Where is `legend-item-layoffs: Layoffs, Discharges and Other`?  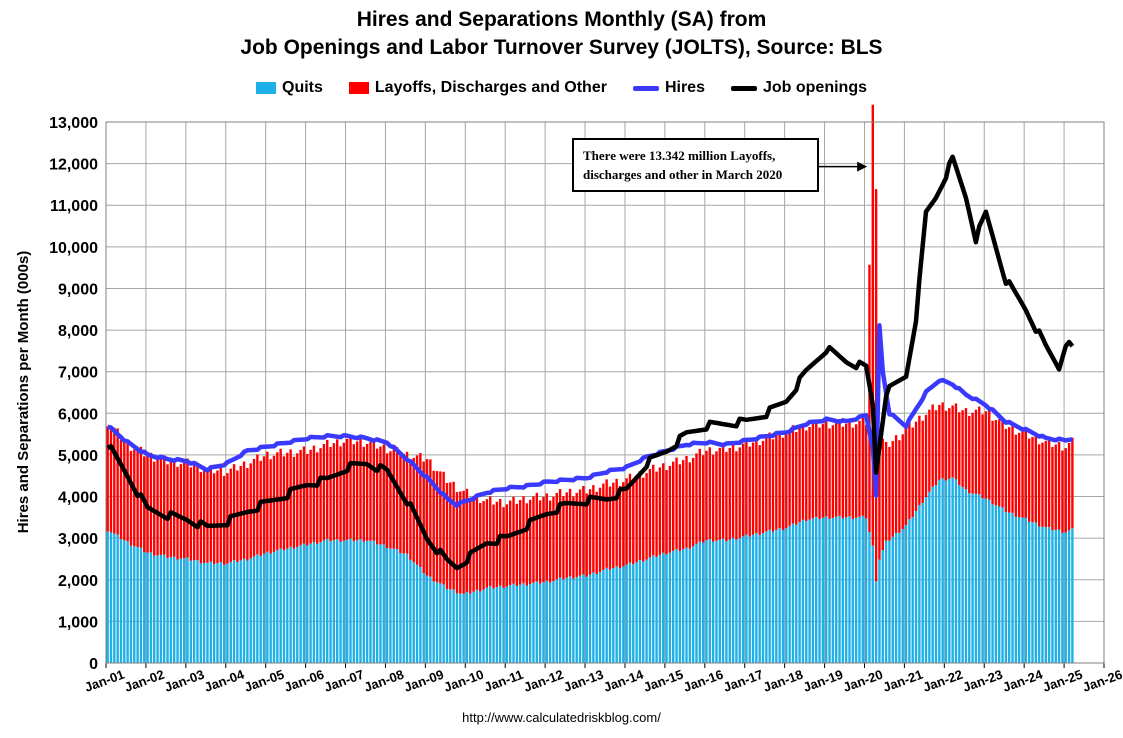 legend-item-layoffs: Layoffs, Discharges and Other is located at coordinates (477, 88).